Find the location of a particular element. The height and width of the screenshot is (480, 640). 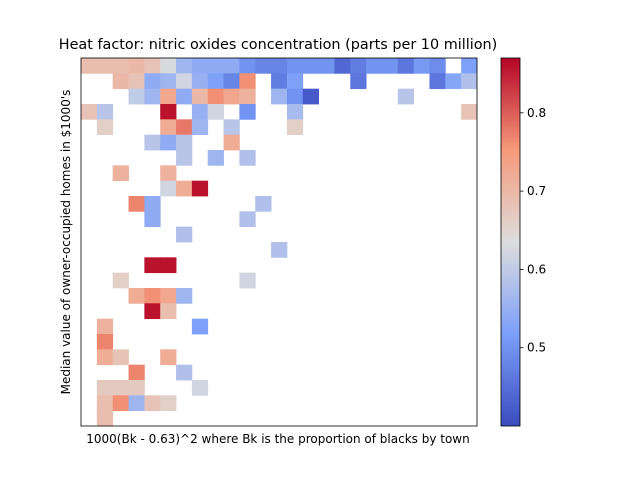

colorbar-tick-label: 0.6 is located at coordinates (536, 269).